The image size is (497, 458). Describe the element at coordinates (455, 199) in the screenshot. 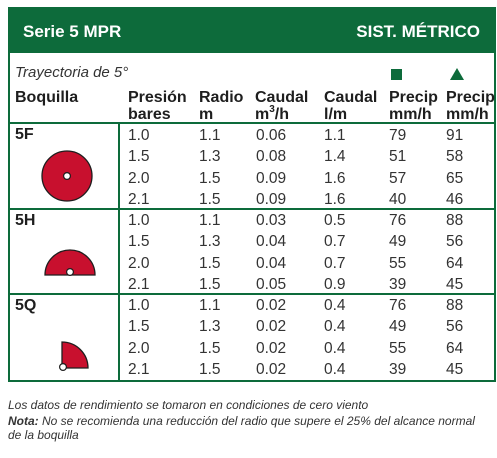

I see `cell-precip-triangle: 46` at that location.